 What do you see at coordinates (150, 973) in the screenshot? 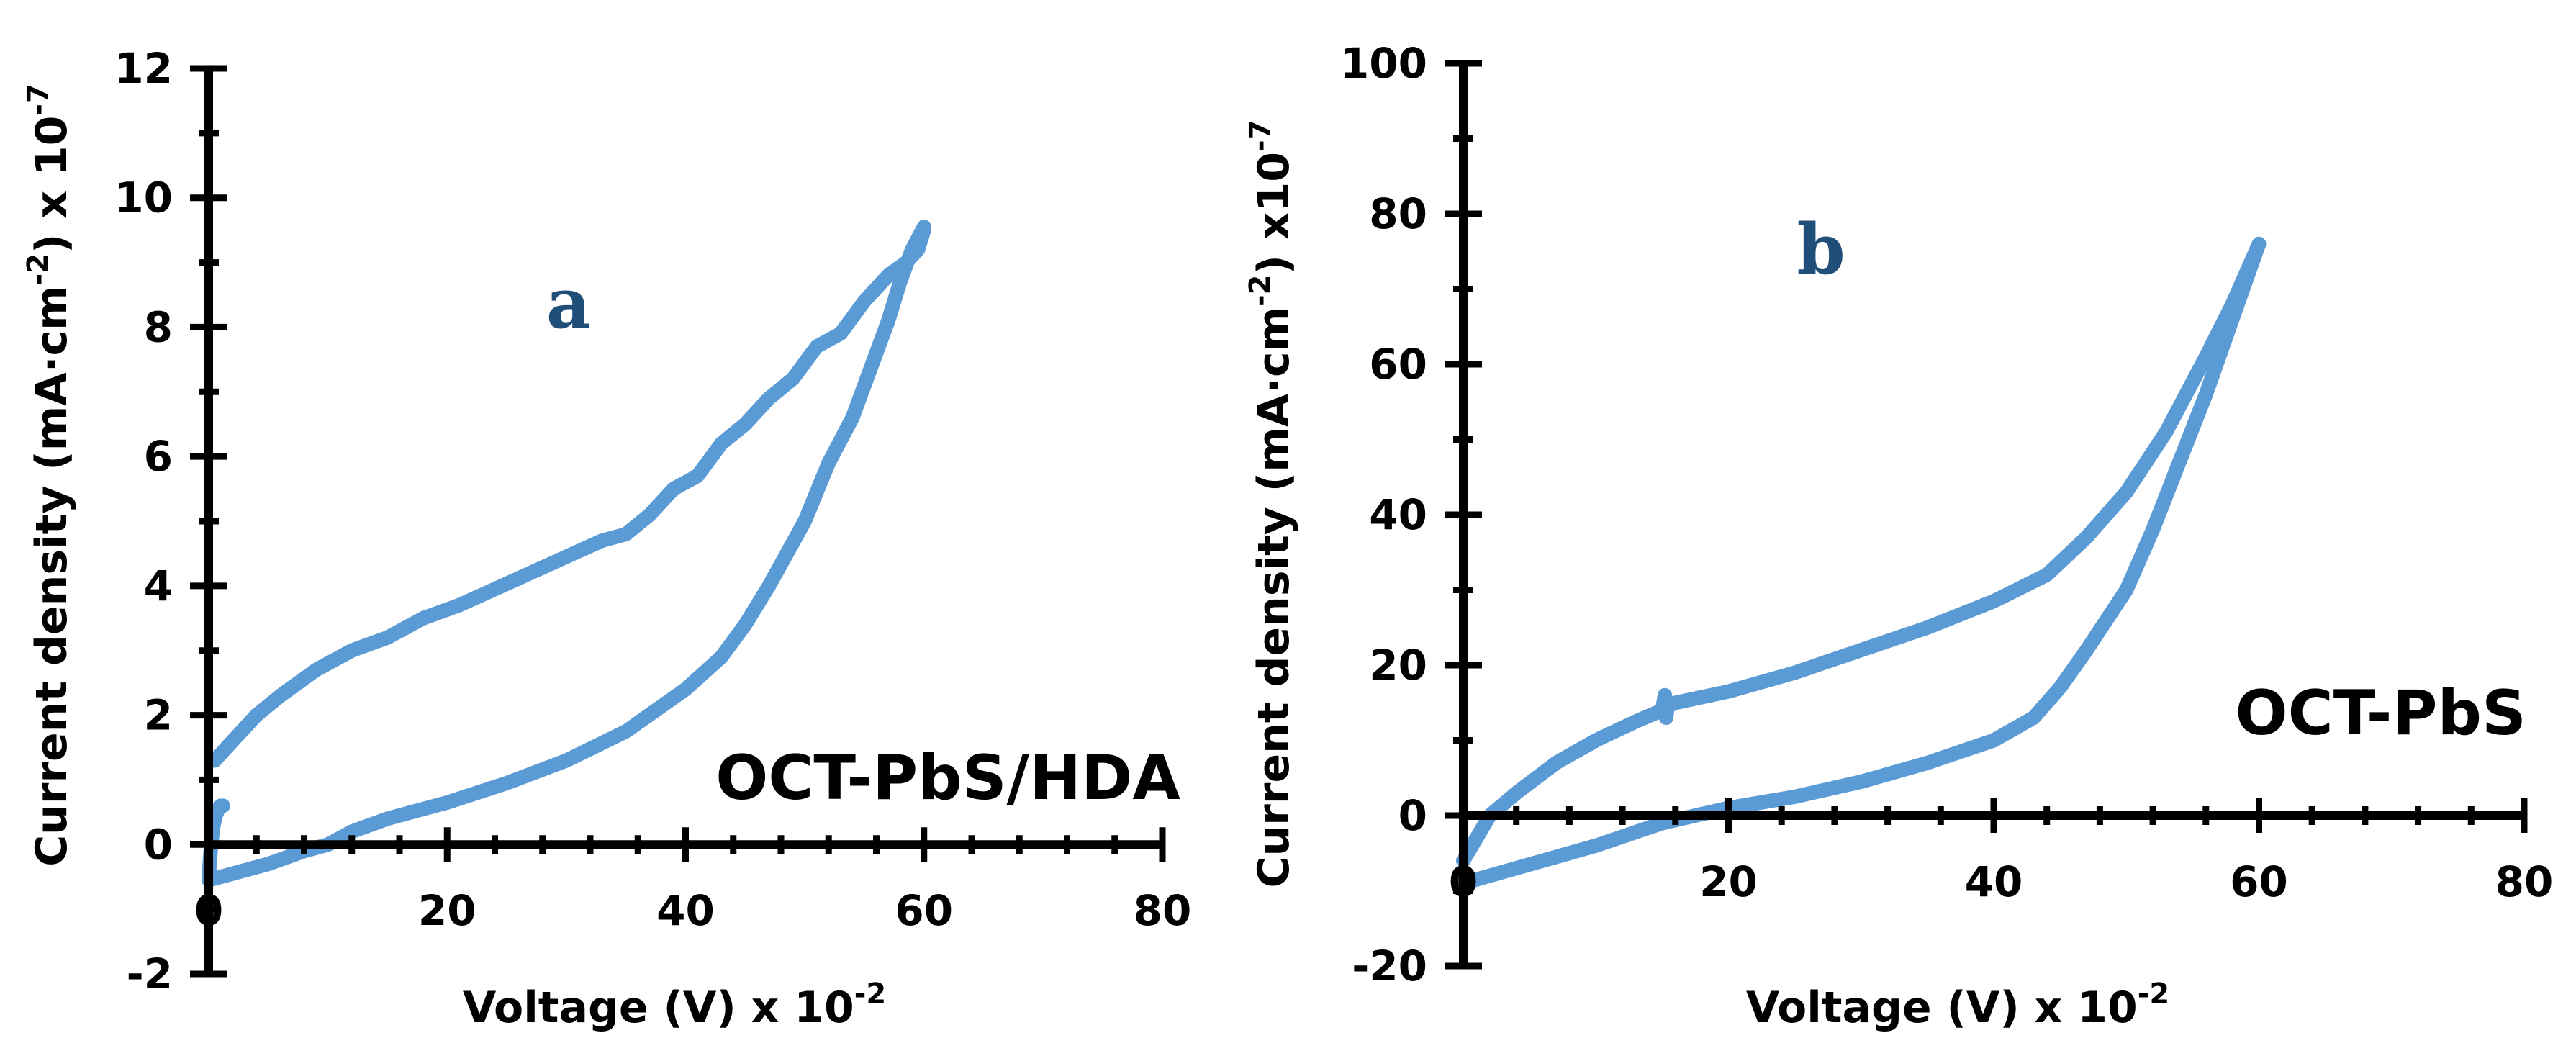
I see `y-tick-label: -2` at bounding box center [150, 973].